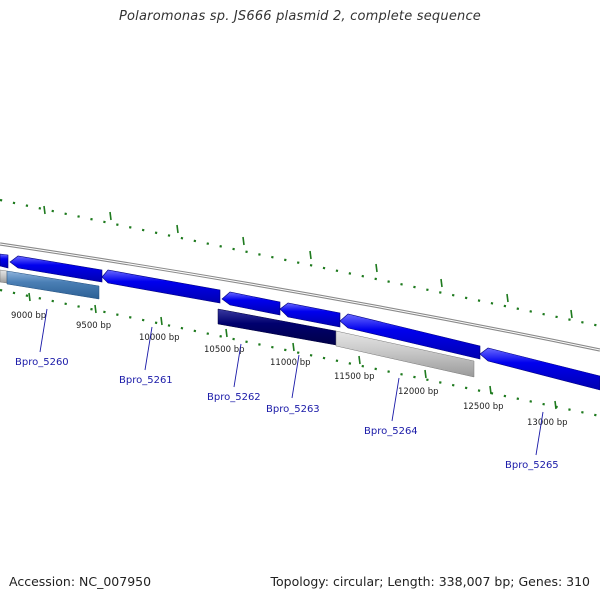 The image size is (600, 600). I want to click on gene-label-bpro-5260: Bpro_5260, so click(42, 362).